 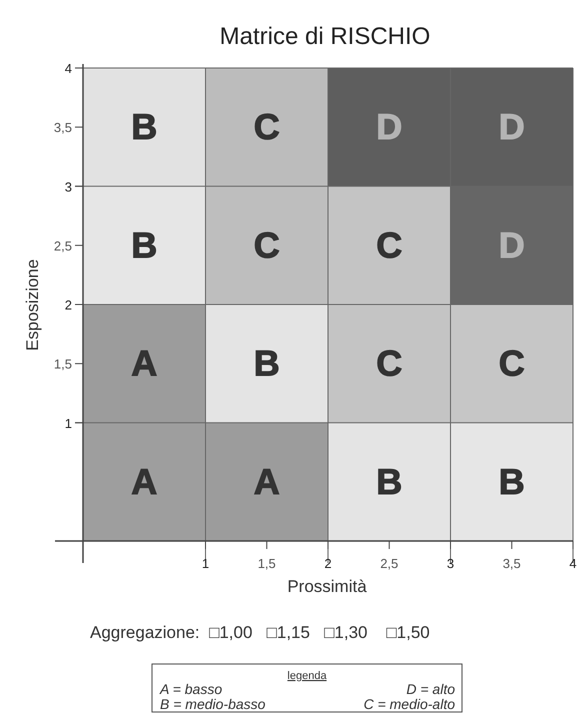 What do you see at coordinates (328, 563) in the screenshot?
I see `x-tick-label: 2` at bounding box center [328, 563].